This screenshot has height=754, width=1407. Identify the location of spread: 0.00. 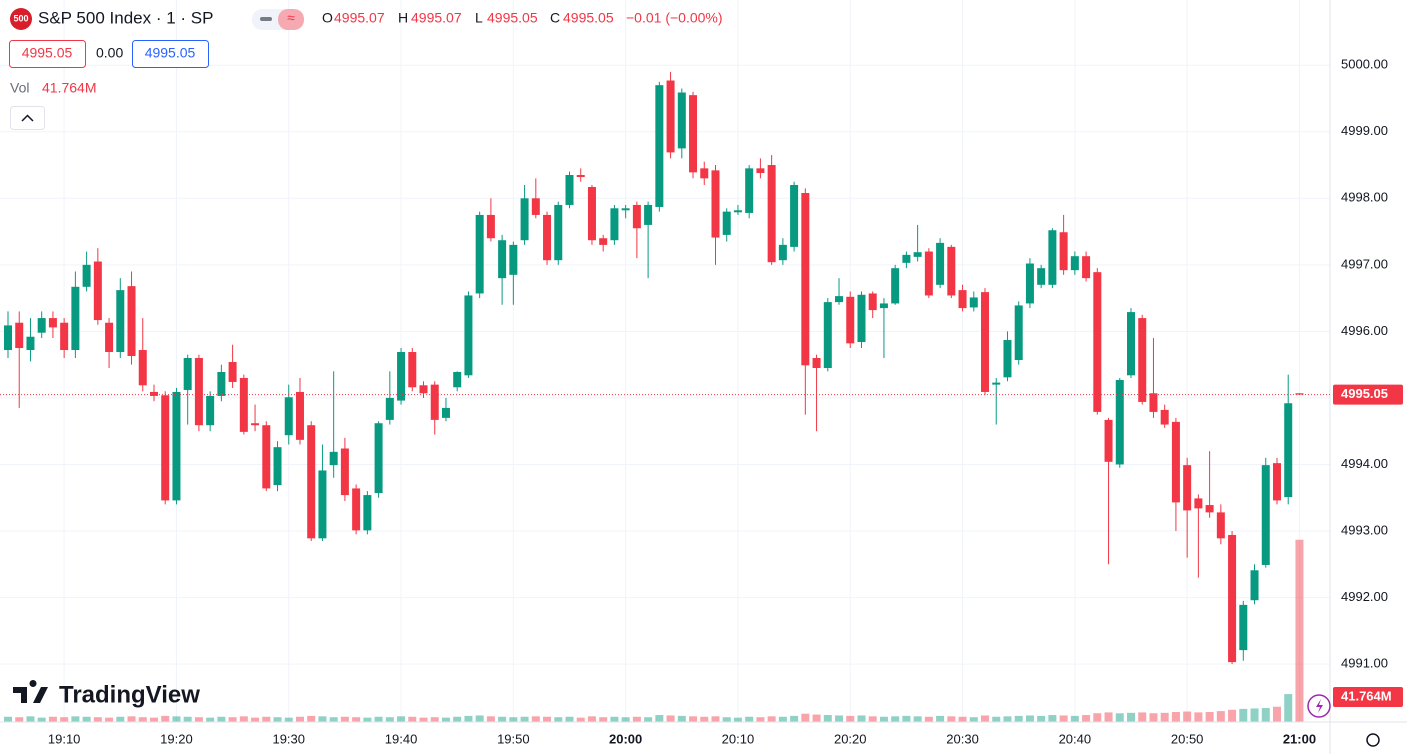
(109, 53).